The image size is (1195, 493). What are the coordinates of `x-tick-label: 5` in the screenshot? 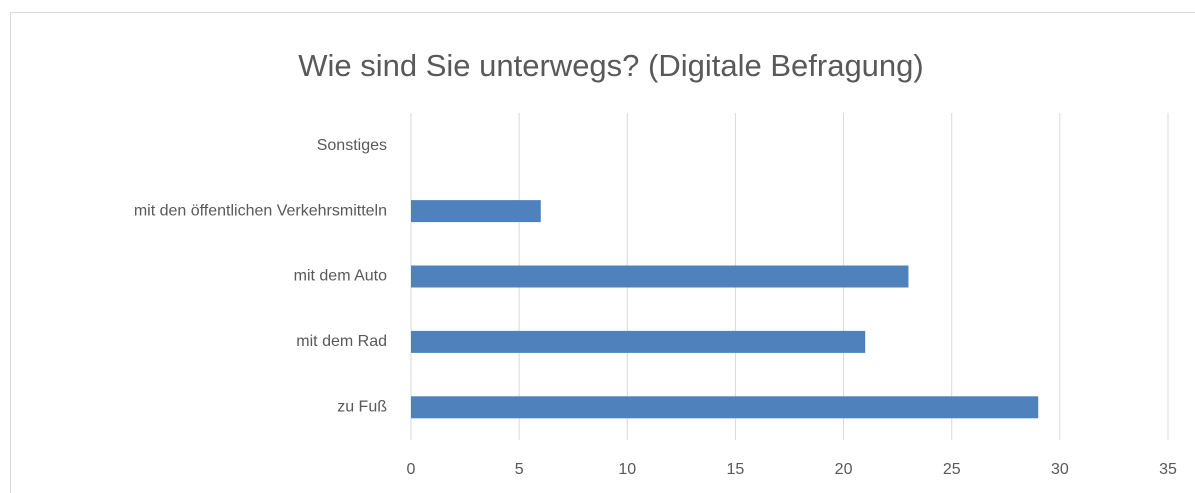 It's located at (519, 469).